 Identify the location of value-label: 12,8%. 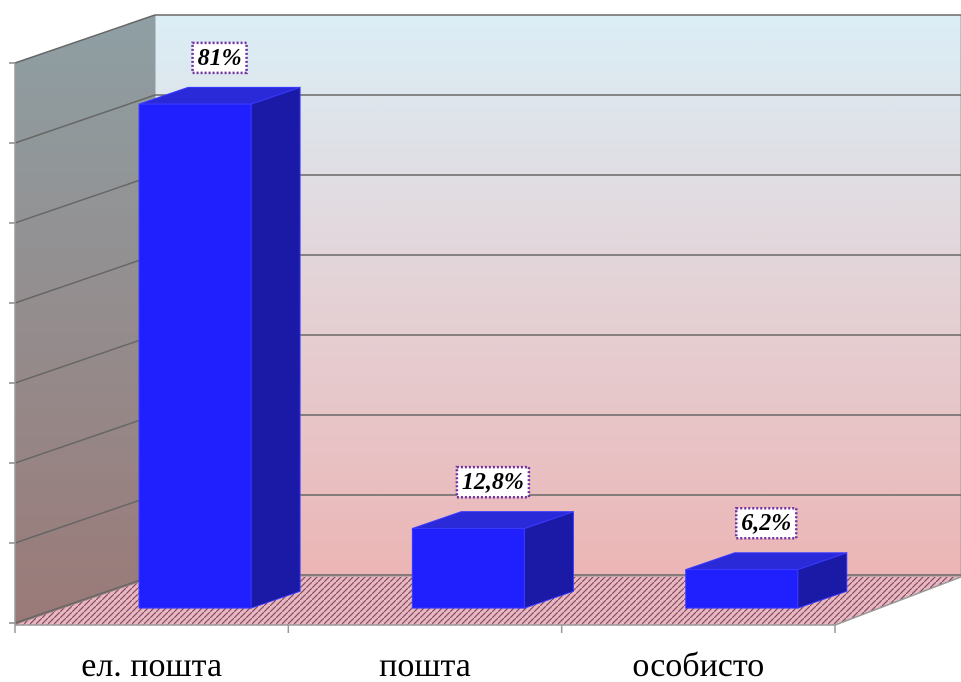
(493, 482).